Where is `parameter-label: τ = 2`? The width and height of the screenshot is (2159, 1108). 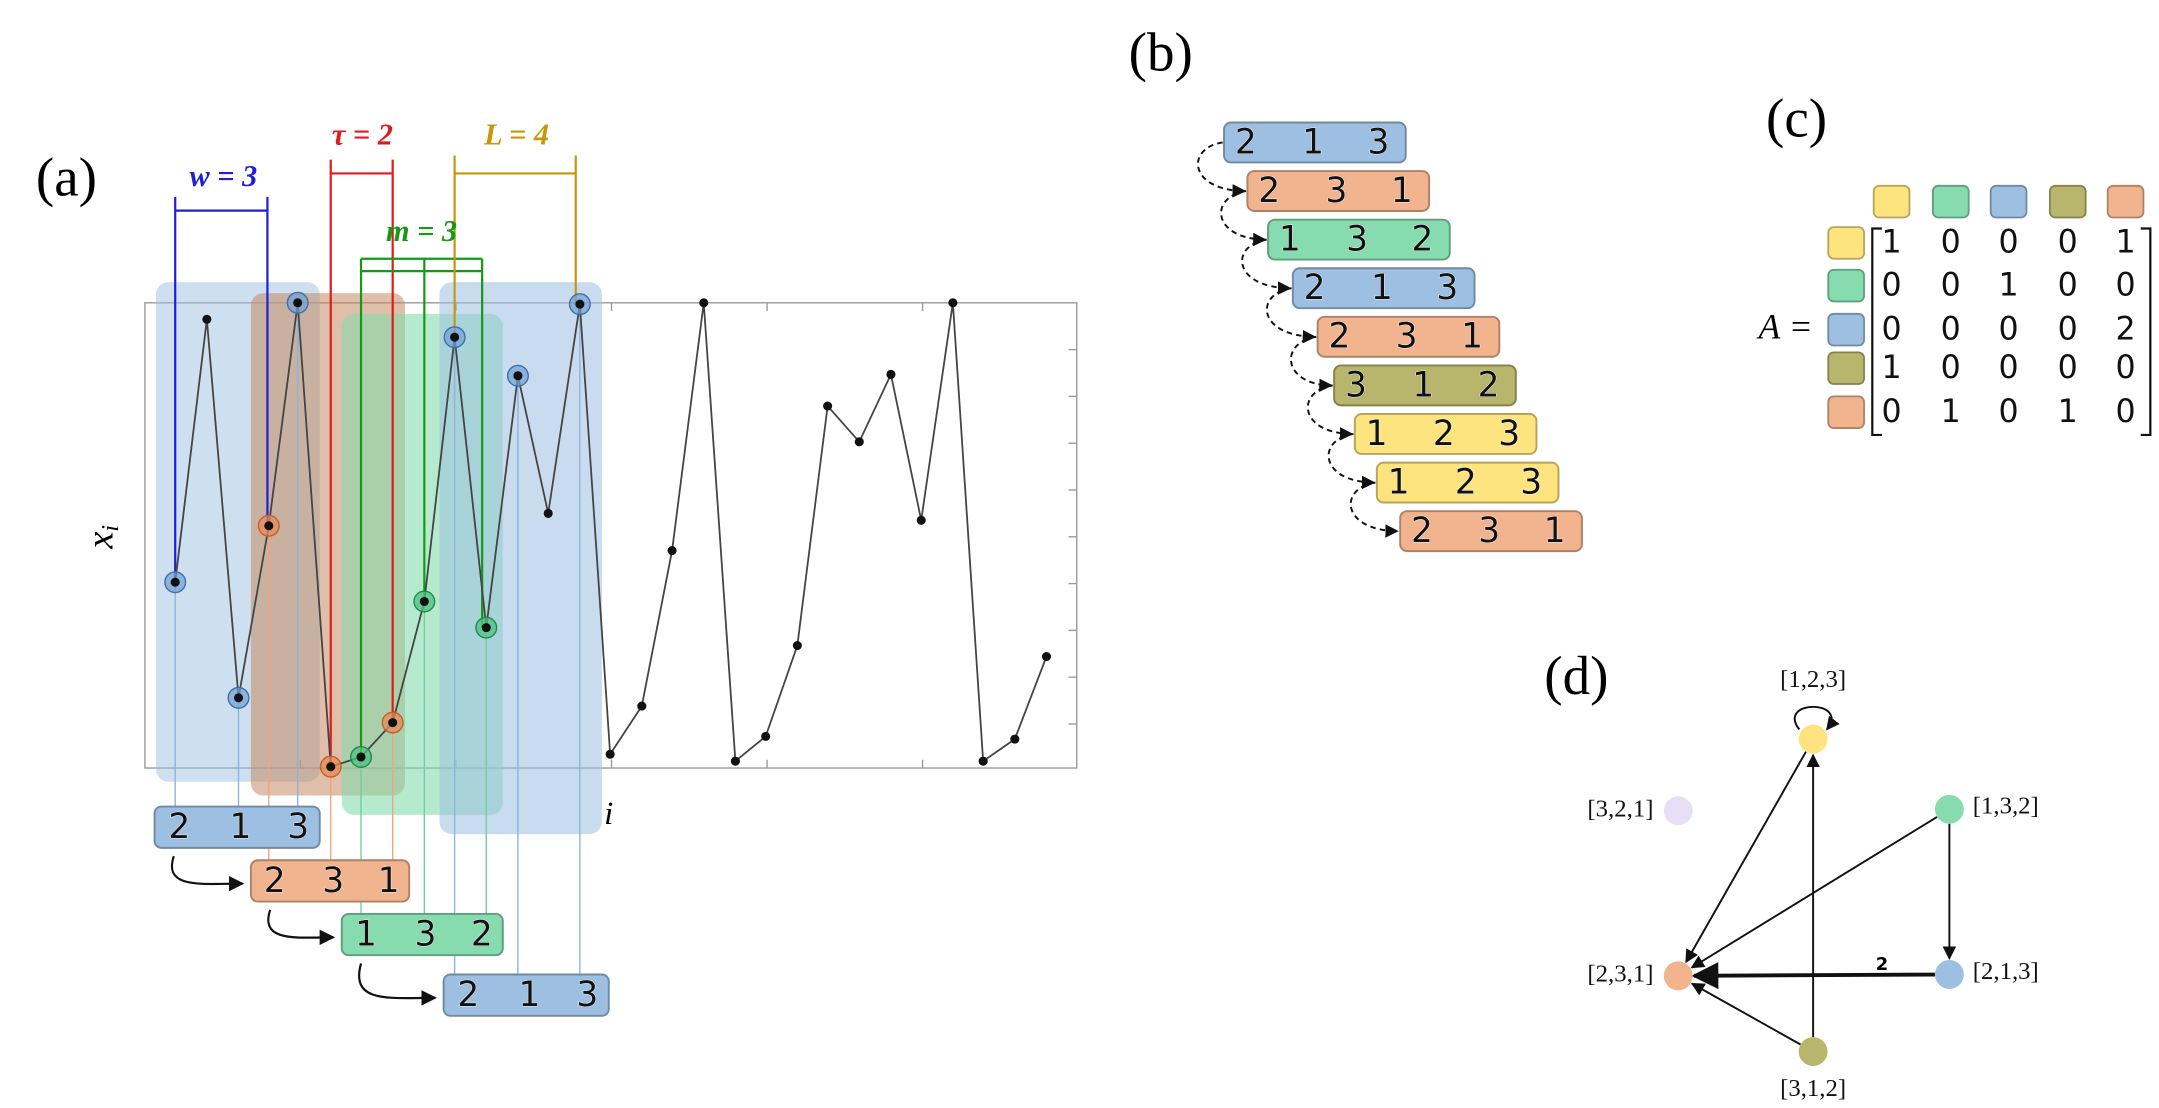 parameter-label: τ = 2 is located at coordinates (362, 135).